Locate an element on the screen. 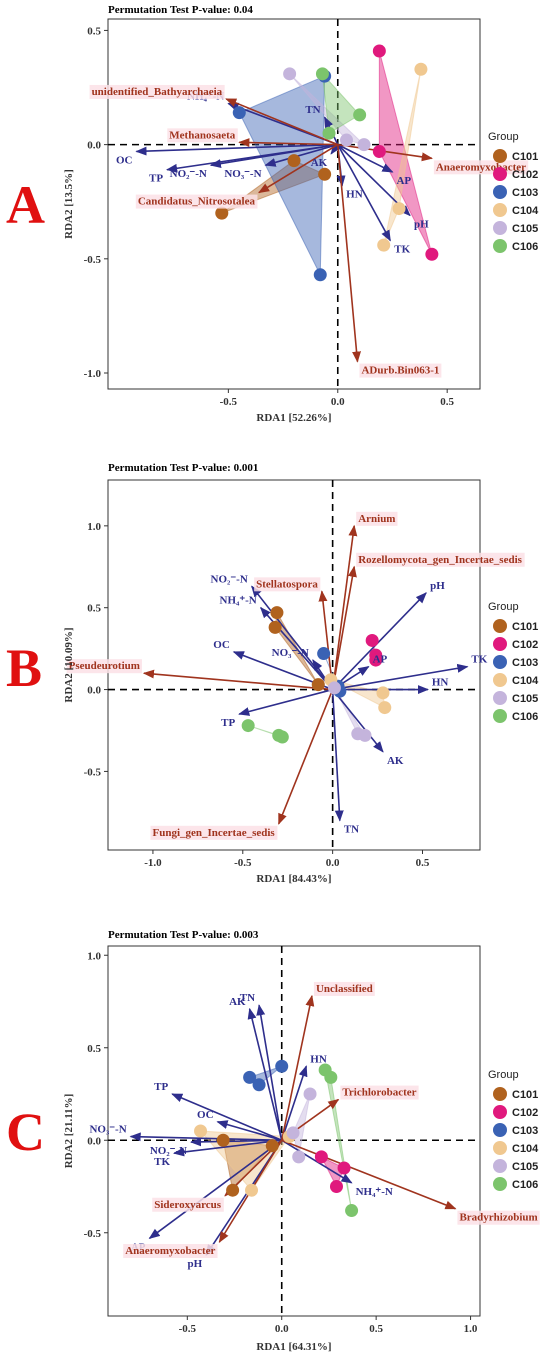 Image resolution: width=550 pixels, height=1358 pixels. panel-c-ylabel: RDA2 [21.11%] is located at coordinates (69, 1131).